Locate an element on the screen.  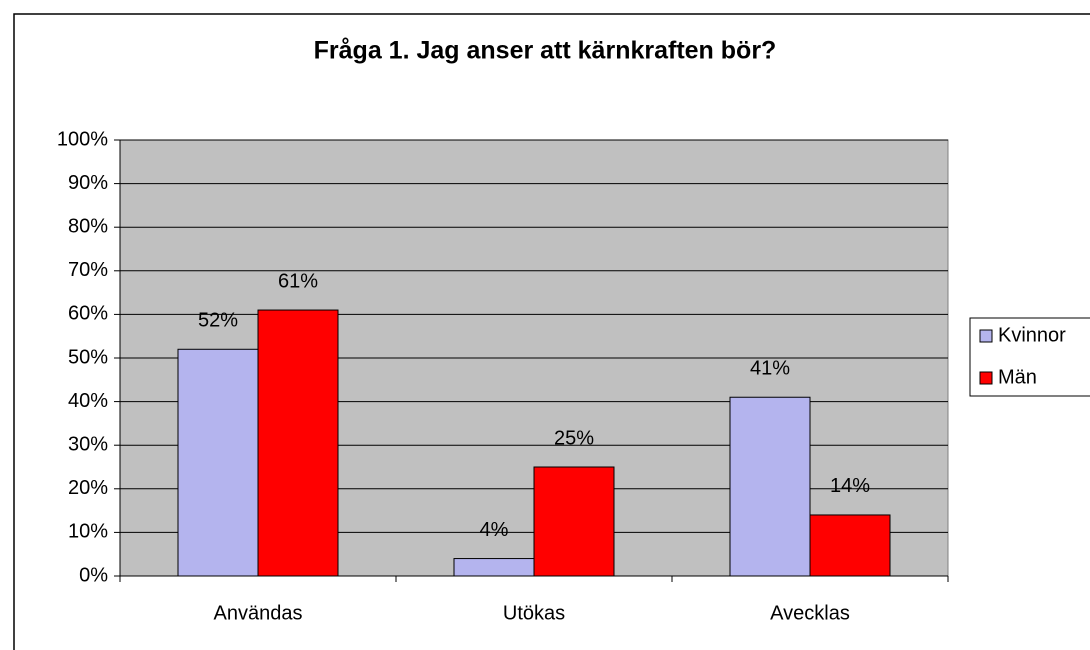
value-label: 41% is located at coordinates (770, 369).